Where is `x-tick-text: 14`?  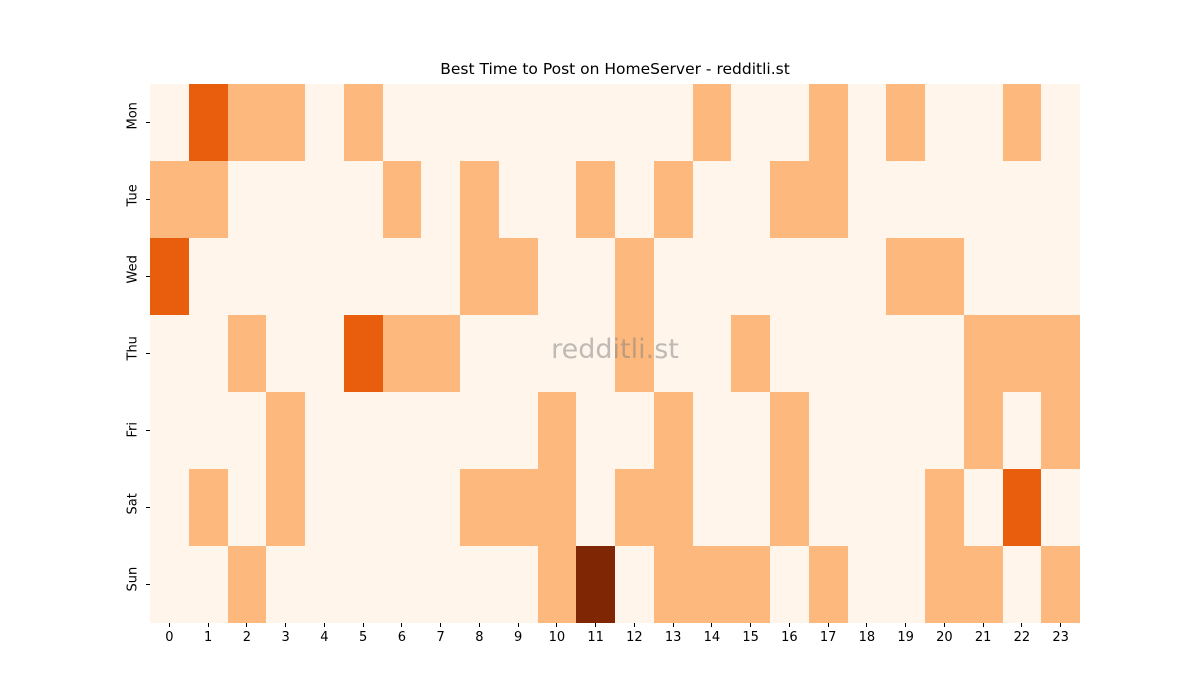
x-tick-text: 14 is located at coordinates (712, 637).